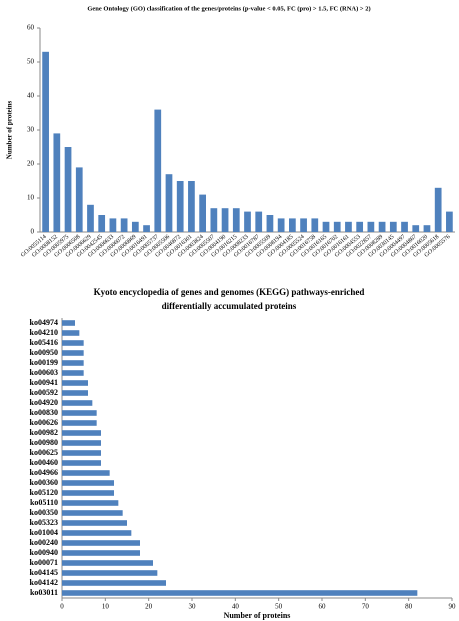 This screenshot has width=459, height=621. What do you see at coordinates (409, 607) in the screenshot?
I see `x-tick-label: 80` at bounding box center [409, 607].